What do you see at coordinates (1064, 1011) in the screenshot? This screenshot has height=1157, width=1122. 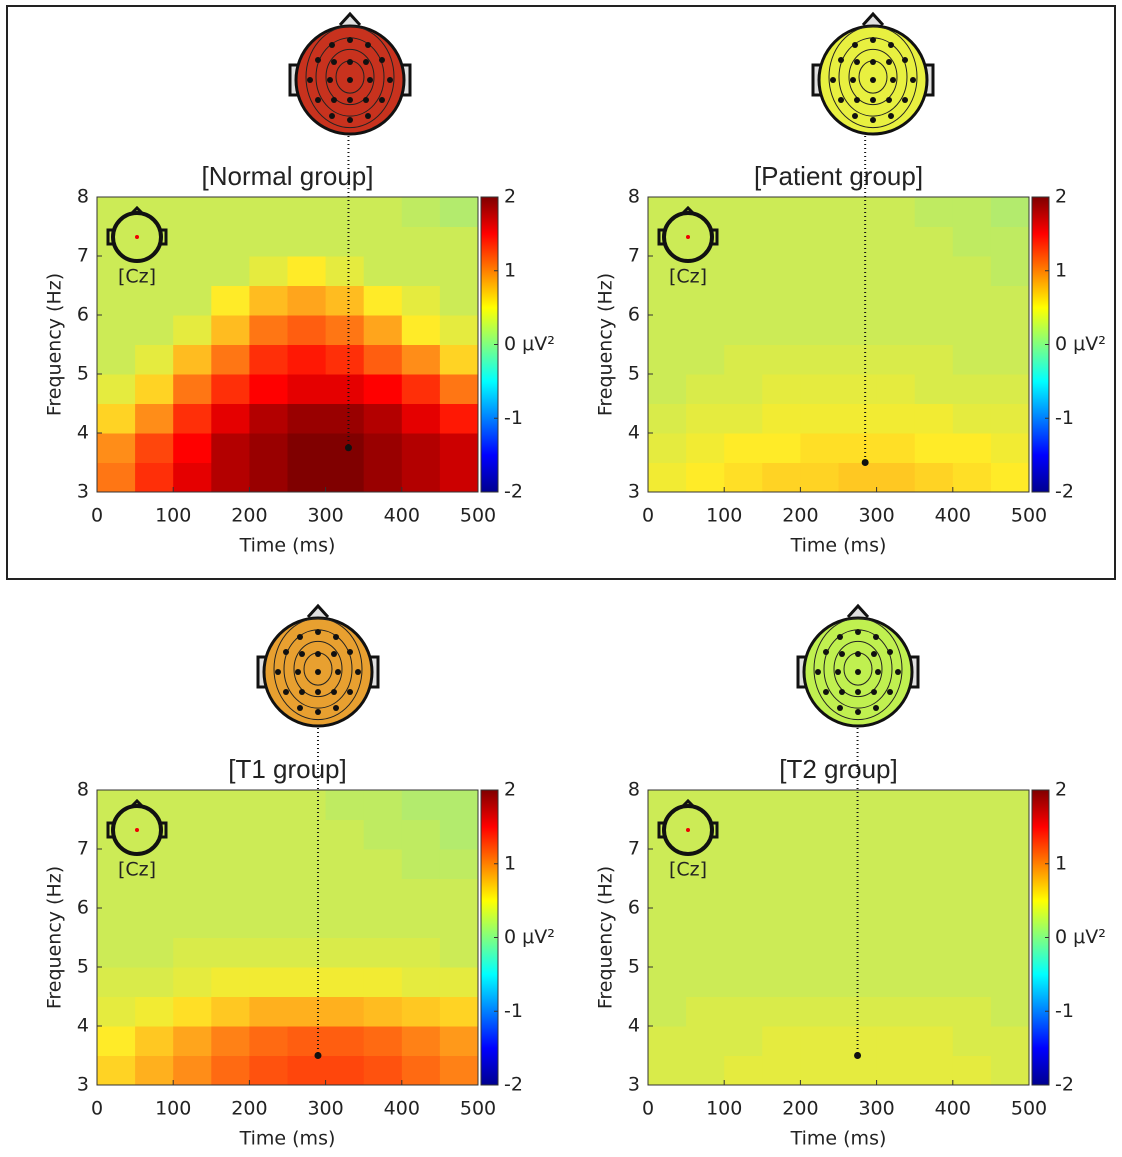 I see `colorbar-tick-label: -1` at bounding box center [1064, 1011].